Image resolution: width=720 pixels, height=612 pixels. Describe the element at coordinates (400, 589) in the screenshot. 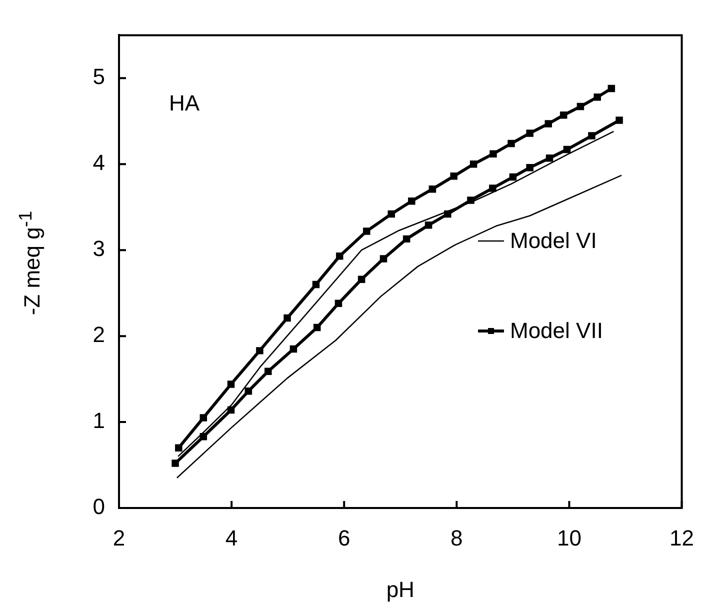

I see `x-axis-title: pH` at that location.